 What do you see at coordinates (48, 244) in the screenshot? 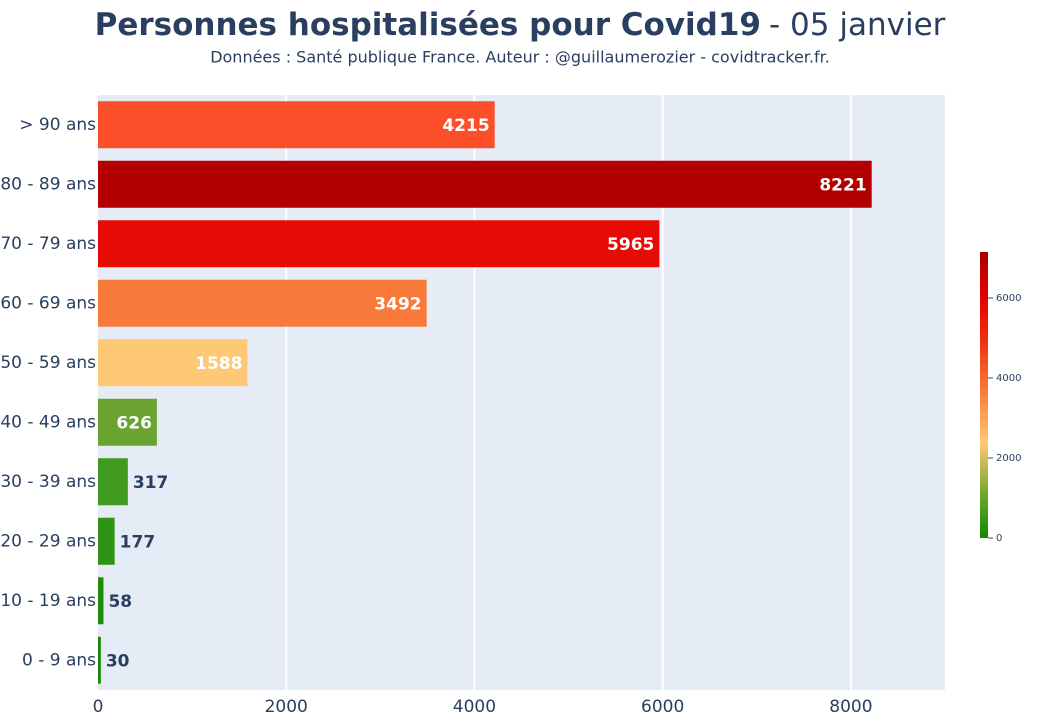
I see `y-tick-label: 70 - 79 ans` at bounding box center [48, 244].